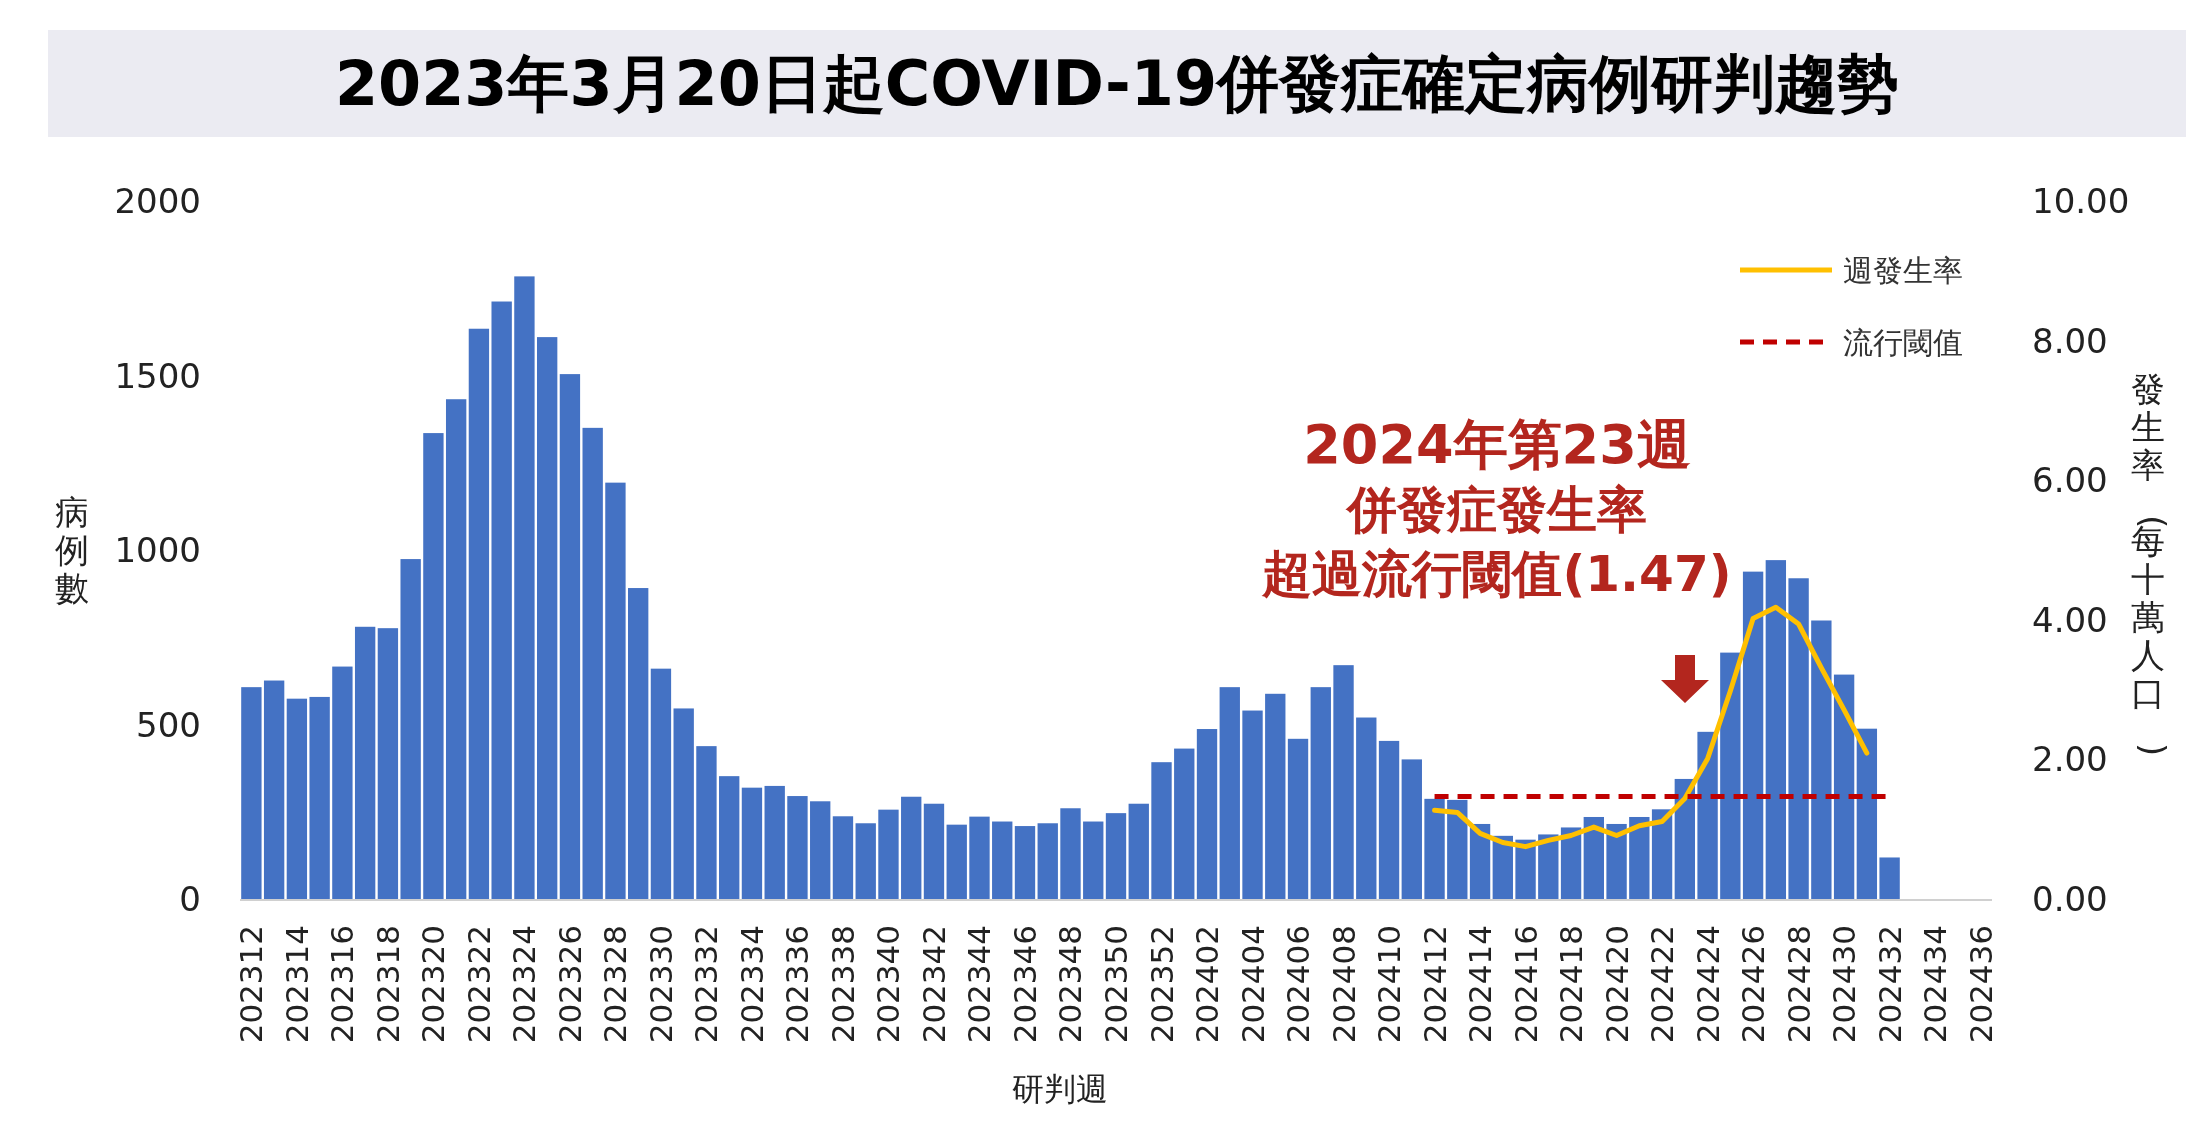 This screenshot has width=2200, height=1146. What do you see at coordinates (1798, 984) in the screenshot?
I see `x-tick-label: 202428` at bounding box center [1798, 984].